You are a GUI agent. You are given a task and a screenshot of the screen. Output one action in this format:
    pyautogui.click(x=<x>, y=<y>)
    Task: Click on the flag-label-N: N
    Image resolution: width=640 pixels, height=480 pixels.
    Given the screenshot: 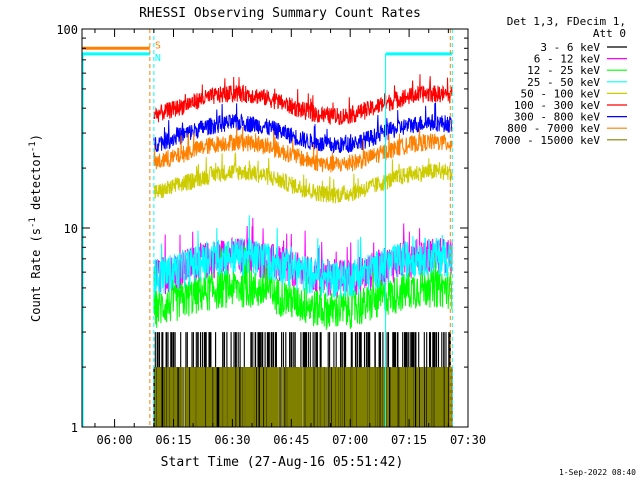 What is the action you would take?
    pyautogui.click(x=158, y=58)
    